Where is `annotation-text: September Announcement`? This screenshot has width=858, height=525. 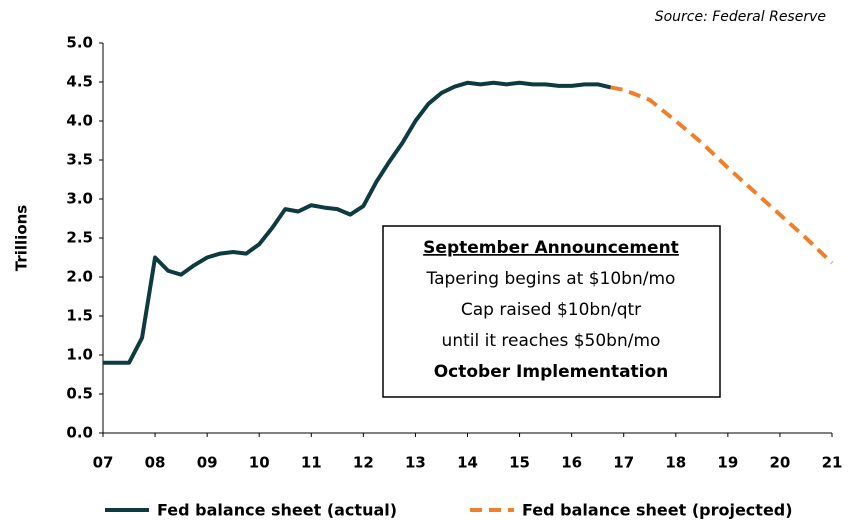 annotation-text: September Announcement is located at coordinates (551, 248).